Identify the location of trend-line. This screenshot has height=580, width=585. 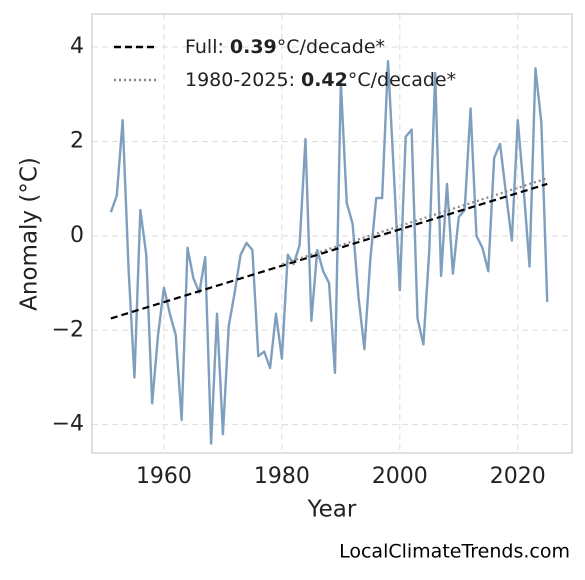
(414, 221).